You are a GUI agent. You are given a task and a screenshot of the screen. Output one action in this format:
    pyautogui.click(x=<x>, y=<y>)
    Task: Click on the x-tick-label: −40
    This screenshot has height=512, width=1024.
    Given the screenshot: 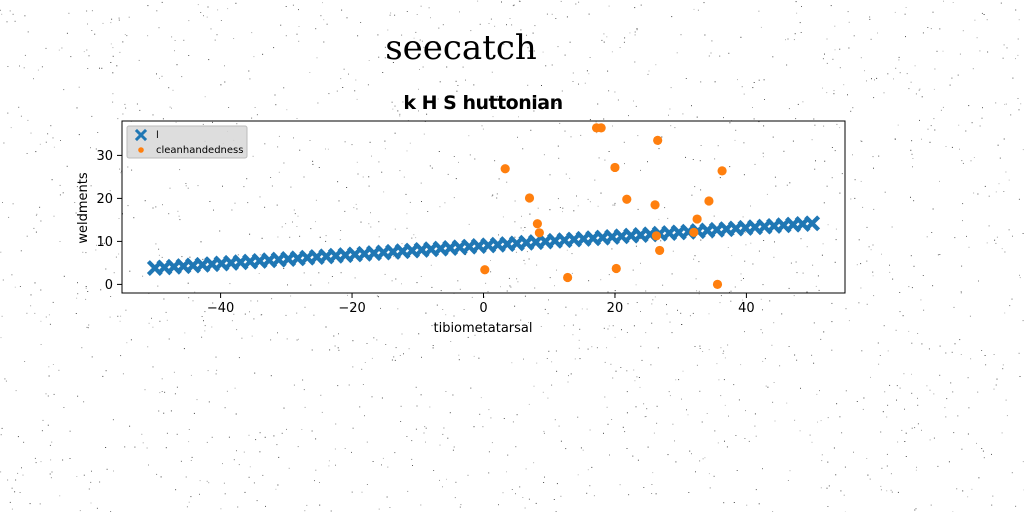 What is the action you would take?
    pyautogui.click(x=220, y=308)
    